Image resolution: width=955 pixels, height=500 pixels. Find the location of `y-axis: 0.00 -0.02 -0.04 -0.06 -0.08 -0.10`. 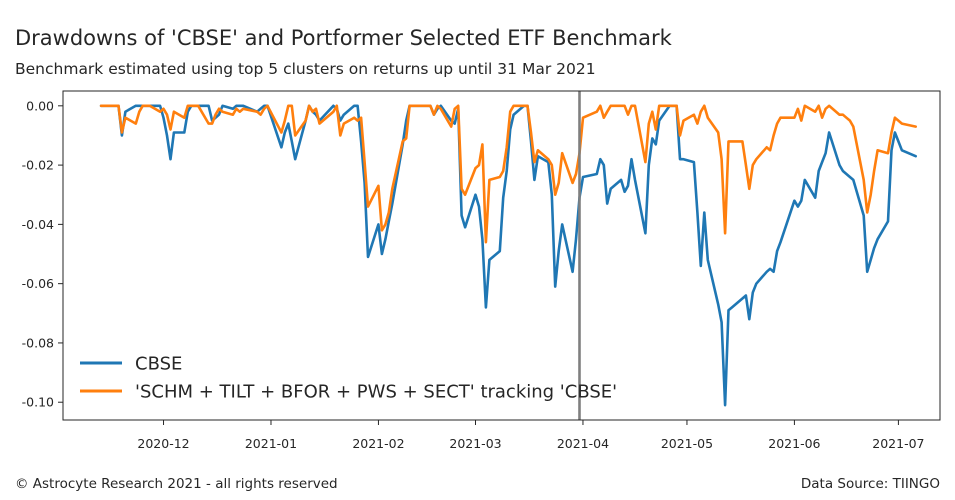

y-axis: 0.00 -0.02 -0.04 -0.06 -0.08 -0.10 is located at coordinates (42, 254).